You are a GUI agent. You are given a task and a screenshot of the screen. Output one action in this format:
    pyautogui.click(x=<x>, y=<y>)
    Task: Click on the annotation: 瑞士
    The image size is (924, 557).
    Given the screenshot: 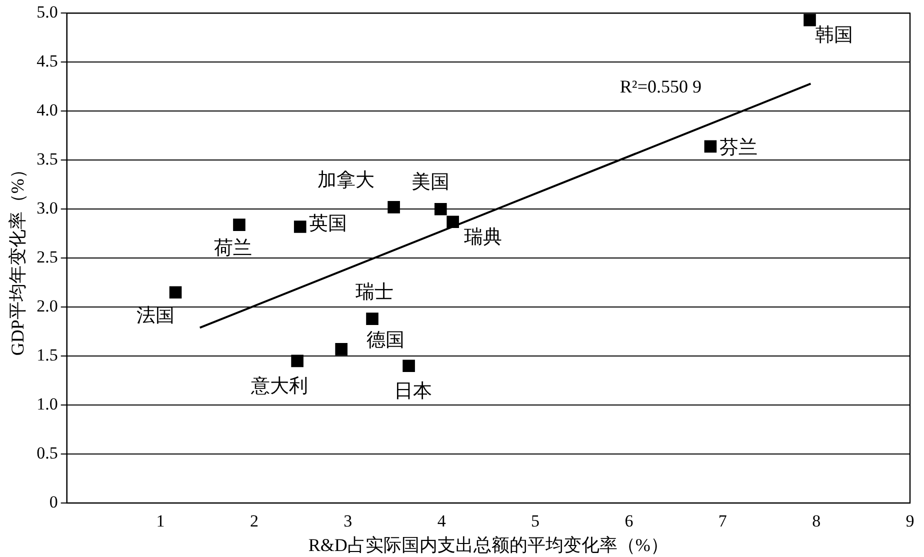 What is the action you would take?
    pyautogui.click(x=374, y=292)
    